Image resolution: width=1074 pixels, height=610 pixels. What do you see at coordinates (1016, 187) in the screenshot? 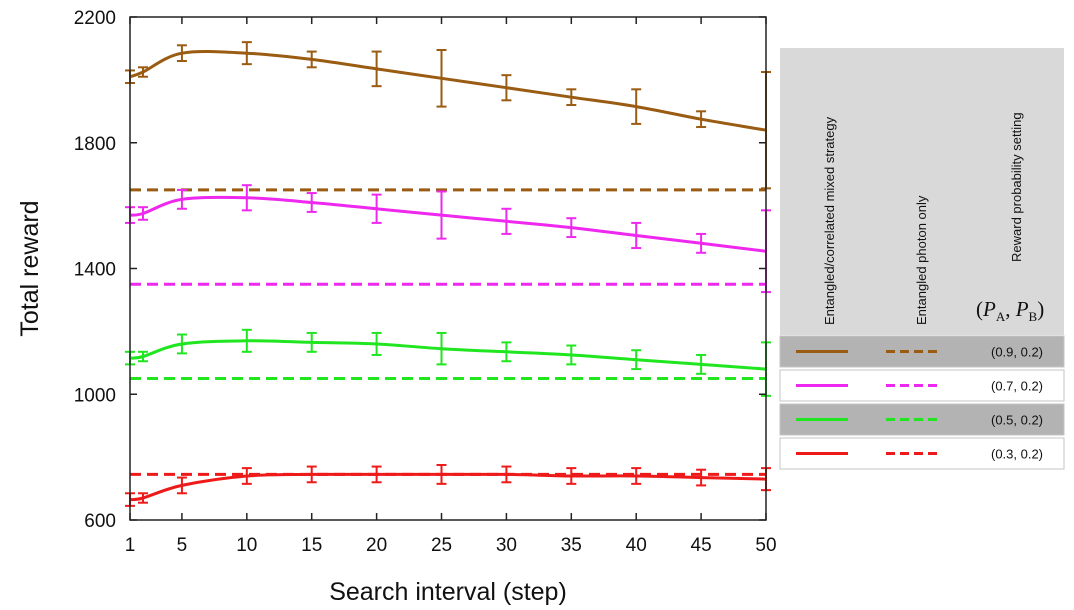
I see `legend-header-setting: Reward probability setting` at bounding box center [1016, 187].